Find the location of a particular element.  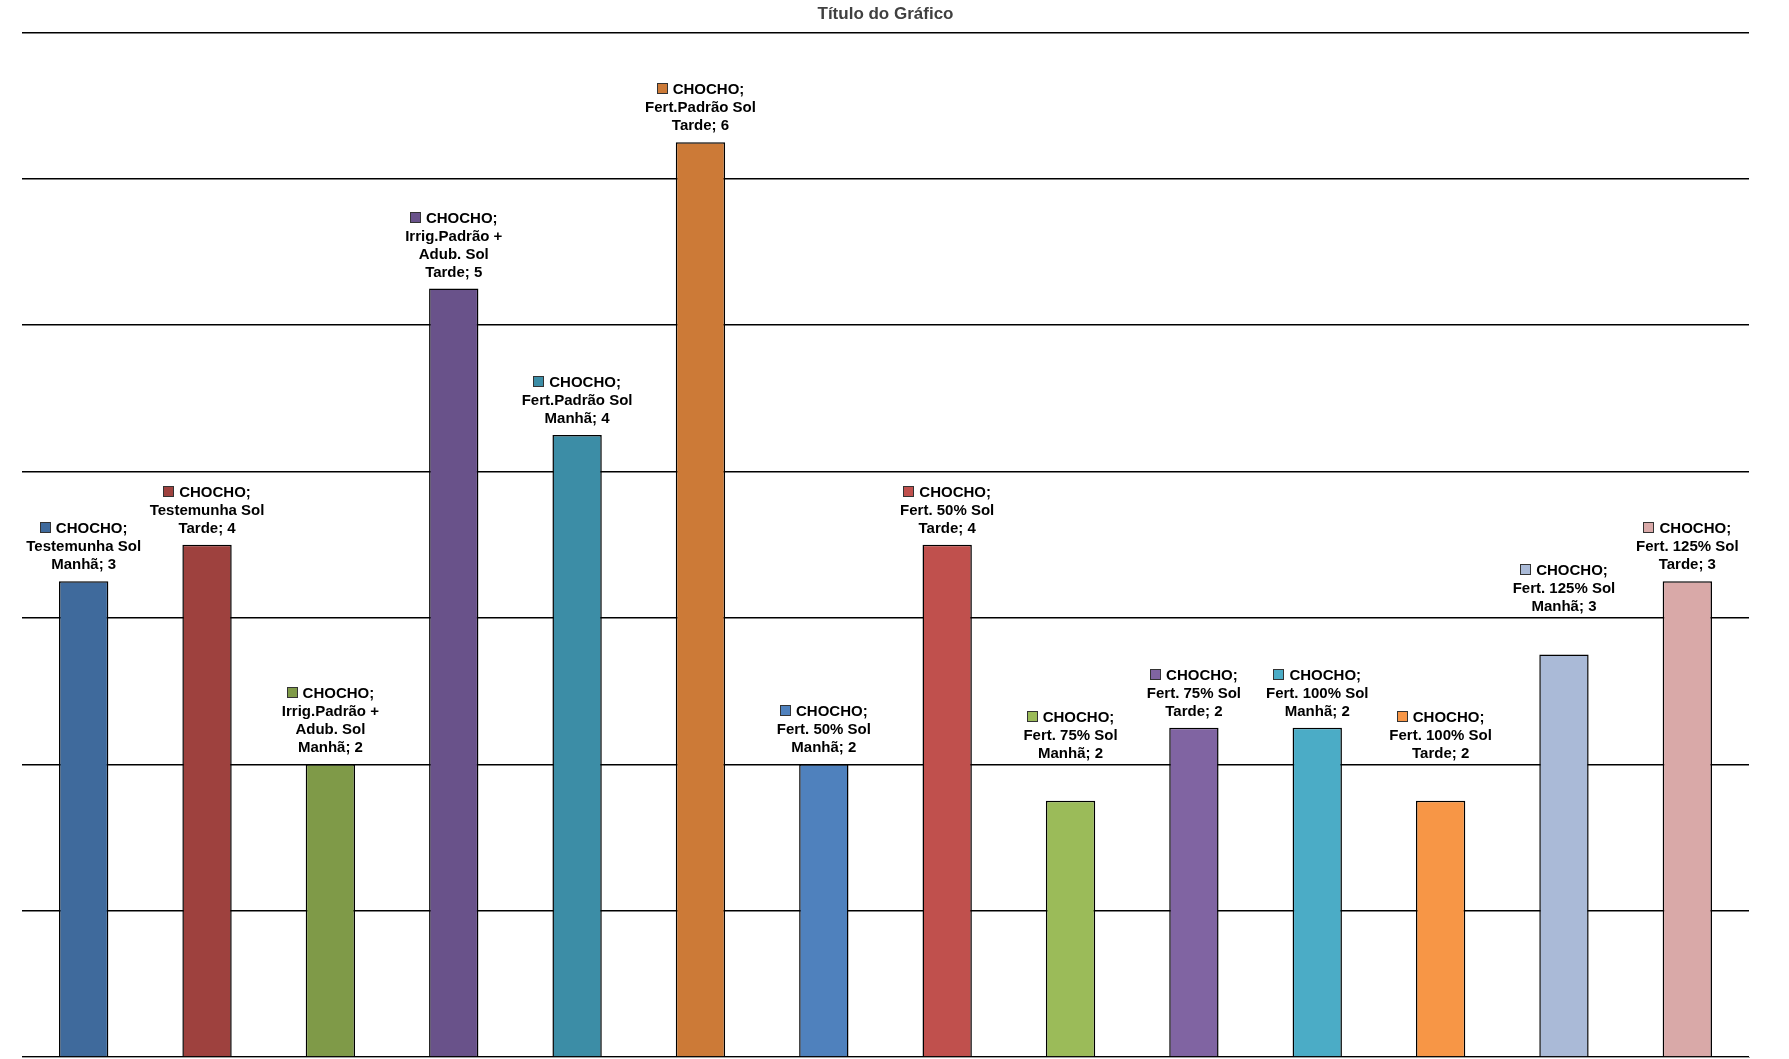

data-label: CHOCHO; Fert. 75% Sol Manhã; 2 is located at coordinates (1070, 734).